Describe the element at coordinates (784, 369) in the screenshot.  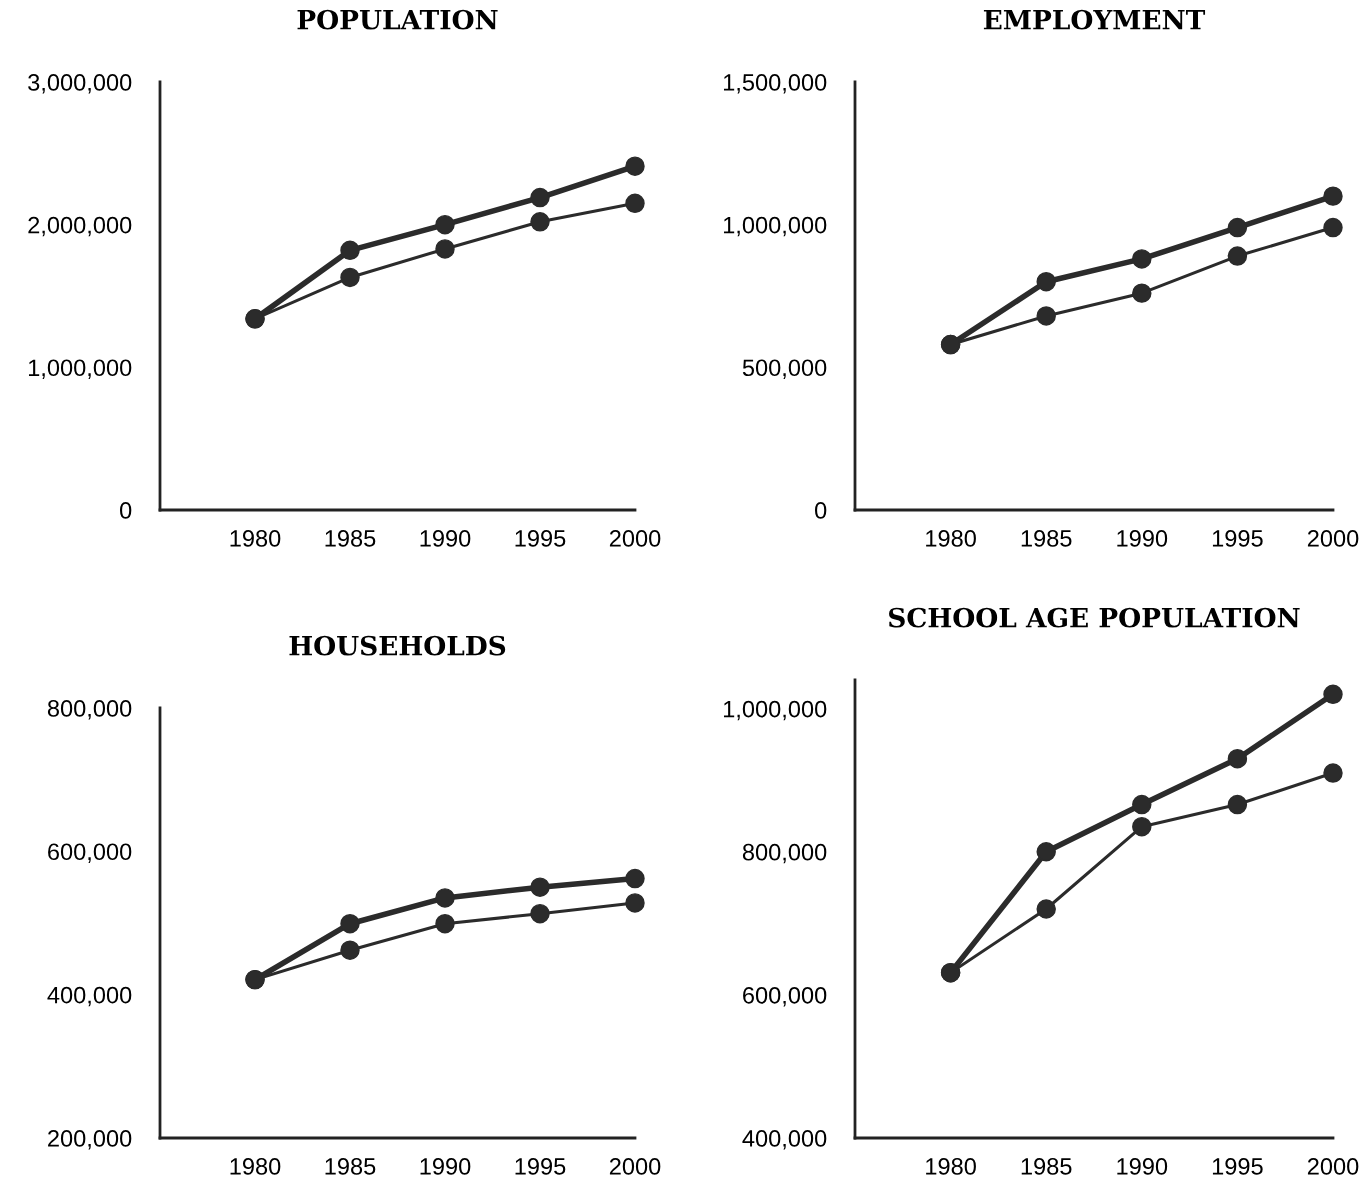
I see `y-tick-label: 500,000` at that location.